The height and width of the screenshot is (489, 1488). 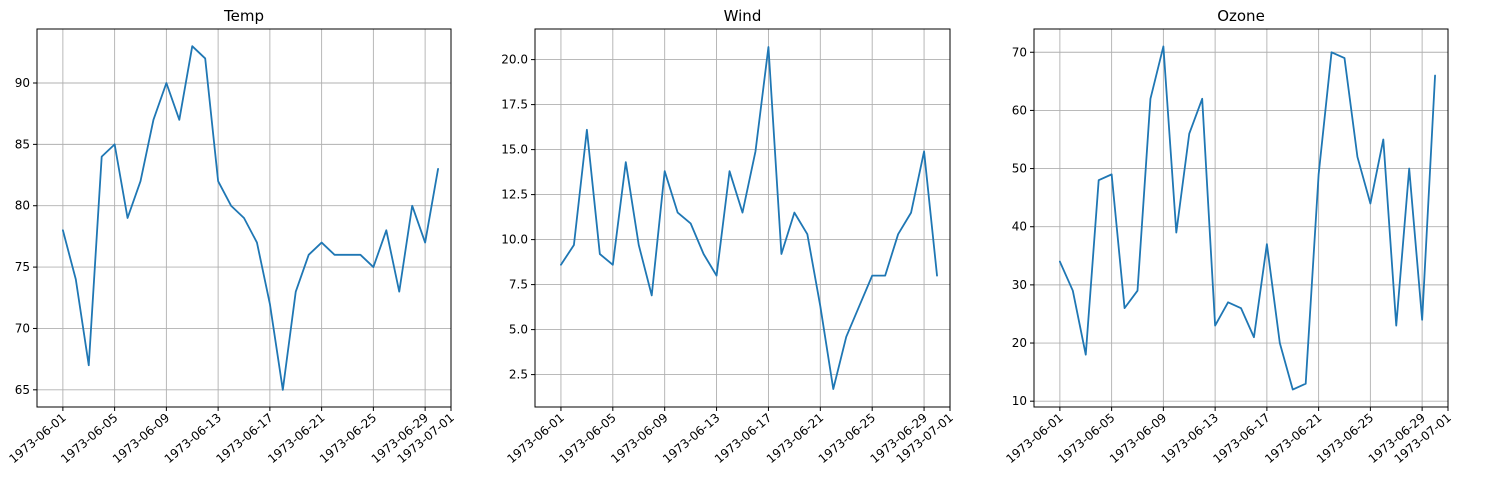 I want to click on y-tick-label: 12.5, so click(x=514, y=195).